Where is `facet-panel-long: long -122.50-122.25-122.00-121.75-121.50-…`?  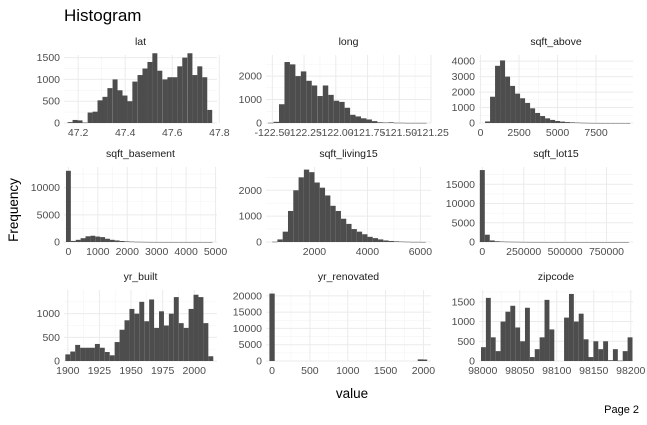 facet-panel-long: long -122.50-122.25-122.00-121.75-121.50-… is located at coordinates (344, 87).